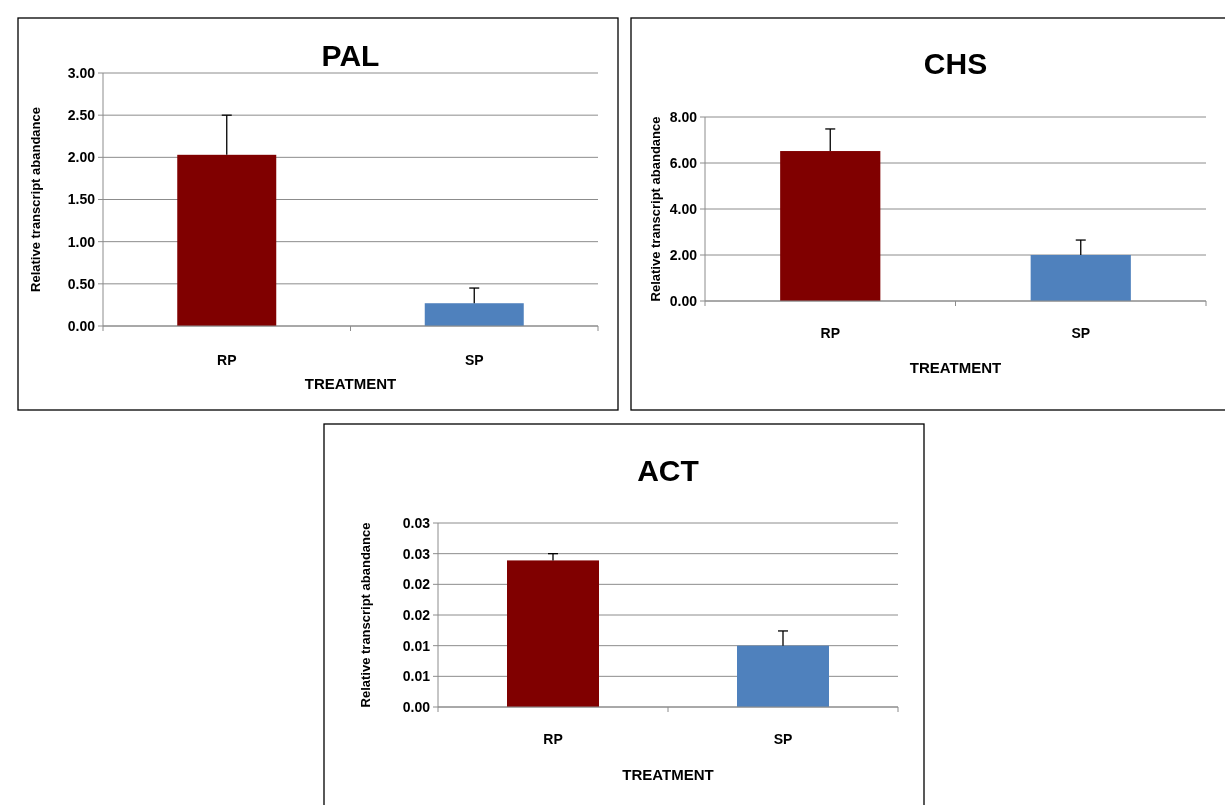 The height and width of the screenshot is (805, 1225). I want to click on y-tick-label: 2.50, so click(81, 115).